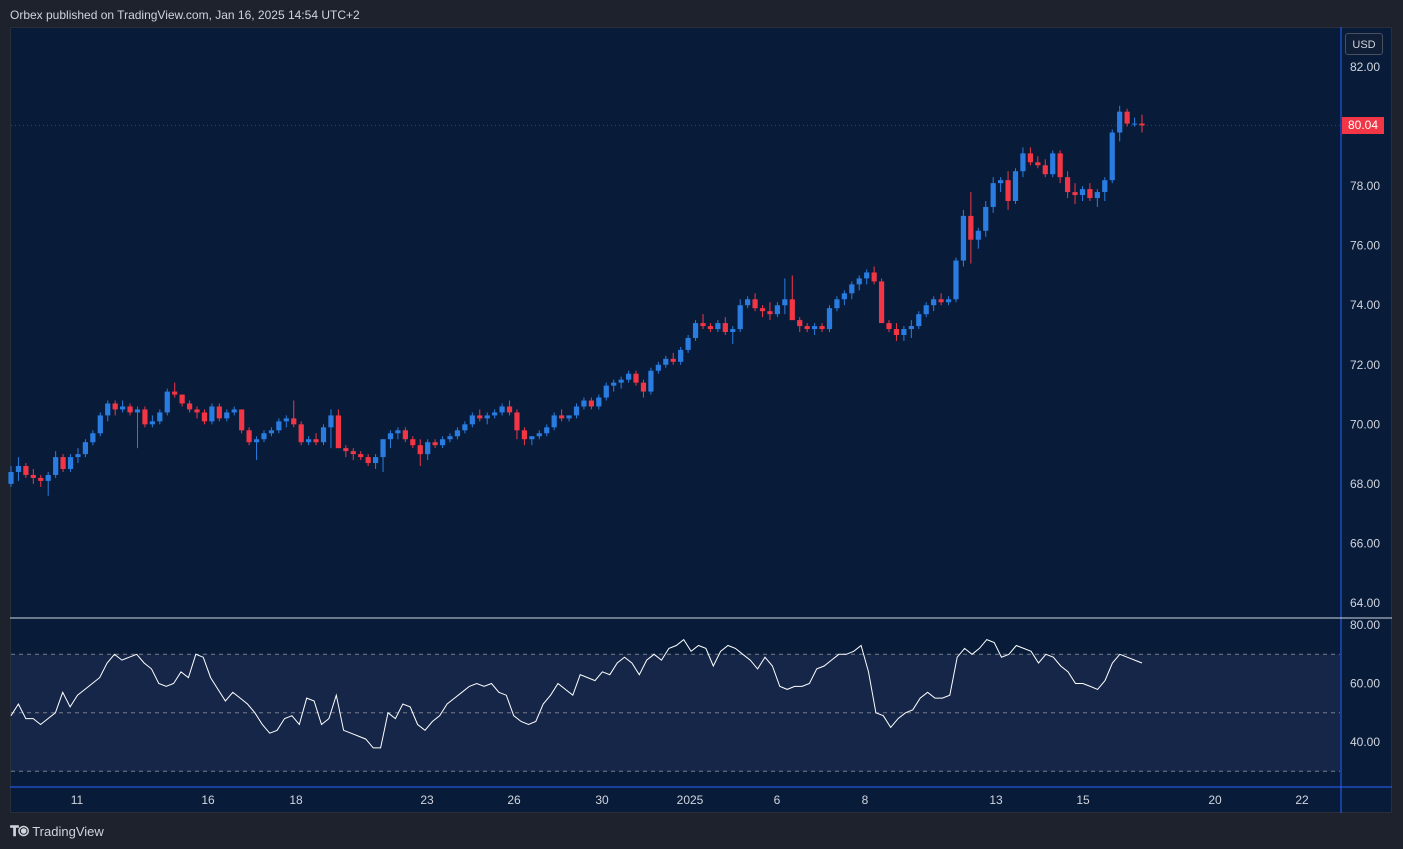 Image resolution: width=1403 pixels, height=849 pixels. What do you see at coordinates (602, 800) in the screenshot?
I see `time-tick-label: 30` at bounding box center [602, 800].